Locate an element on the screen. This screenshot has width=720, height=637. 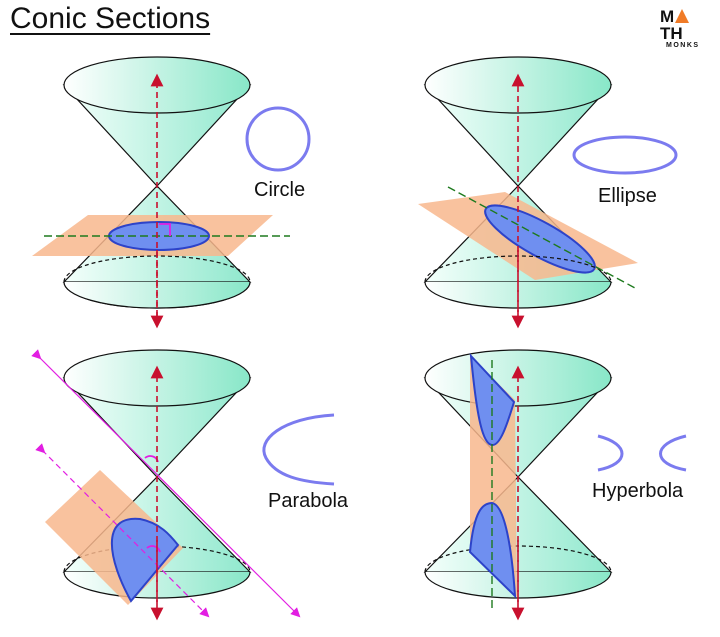
parabola-shape is located at coordinates (298, 449).